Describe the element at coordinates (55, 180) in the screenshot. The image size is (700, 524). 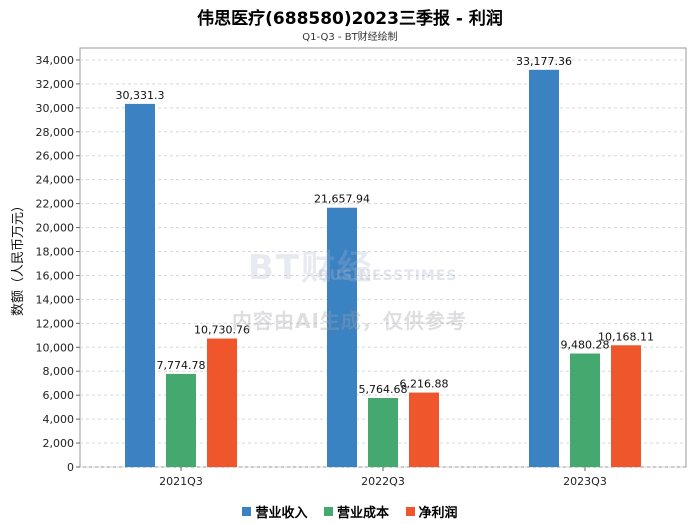
I see `y-tick-label: 24,000` at that location.